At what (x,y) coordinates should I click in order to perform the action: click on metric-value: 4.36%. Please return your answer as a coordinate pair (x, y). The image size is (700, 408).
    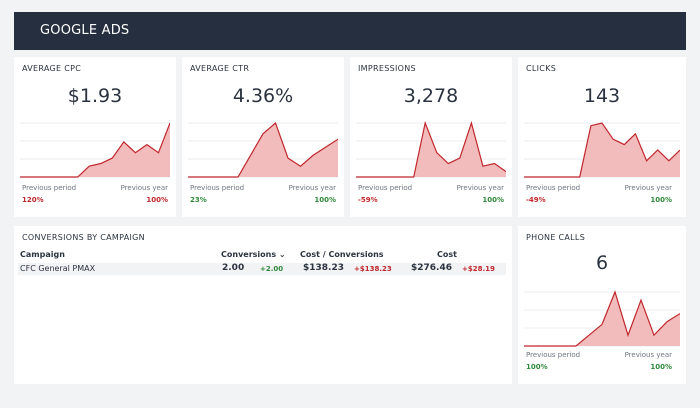
    Looking at the image, I should click on (263, 96).